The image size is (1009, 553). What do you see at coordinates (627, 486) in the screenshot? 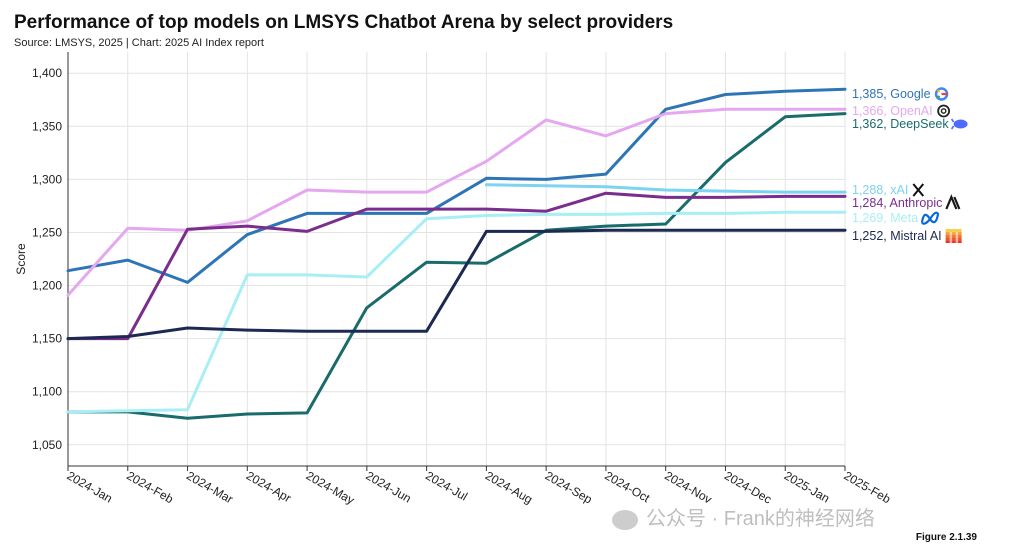
I see `x-tick-label: 2024-Oct` at bounding box center [627, 486].